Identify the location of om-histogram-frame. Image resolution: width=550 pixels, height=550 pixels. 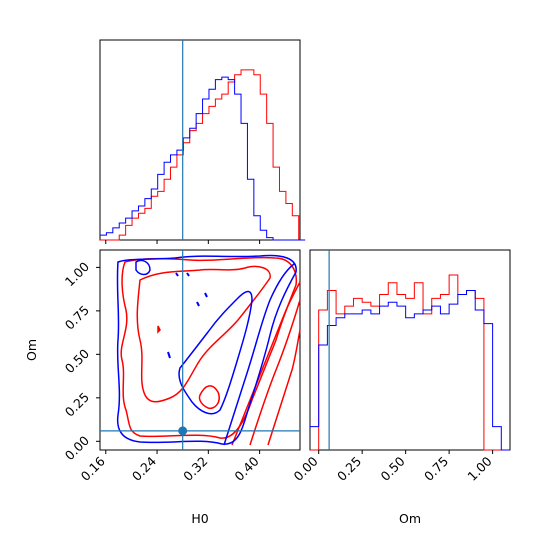
(410, 350).